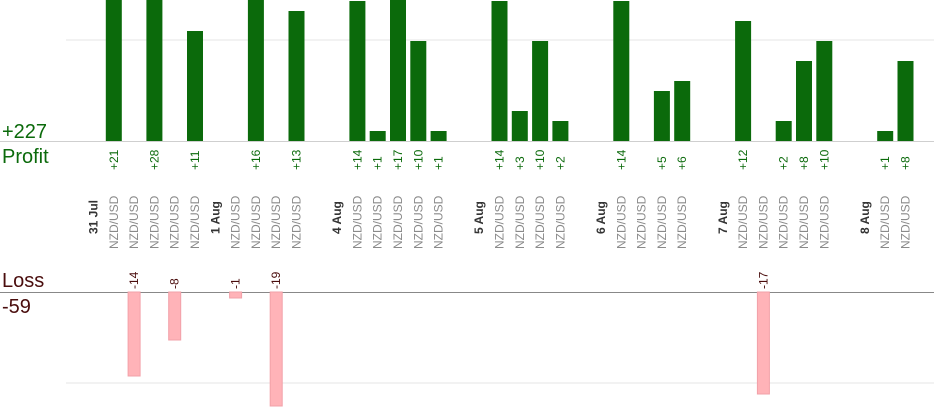 The height and width of the screenshot is (420, 934). Describe the element at coordinates (16, 307) in the screenshot. I see `loss-total: -59` at that location.